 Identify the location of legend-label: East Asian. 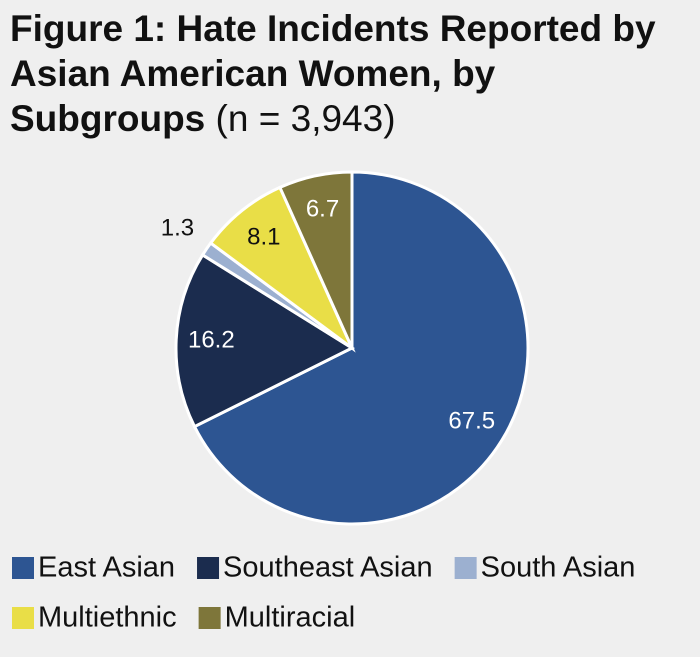
(106, 568).